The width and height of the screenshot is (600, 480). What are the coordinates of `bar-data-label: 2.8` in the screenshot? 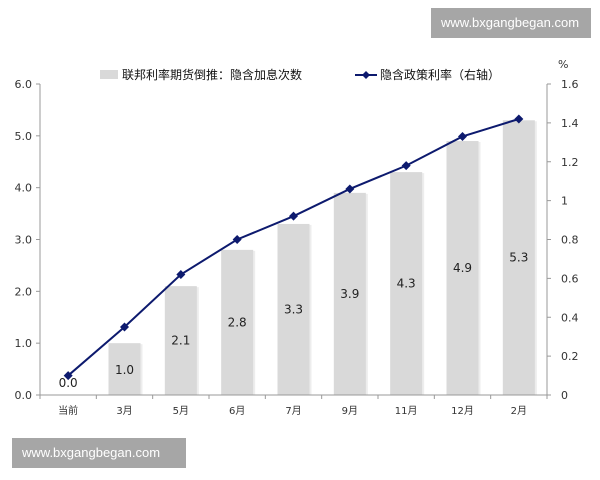 It's located at (237, 322).